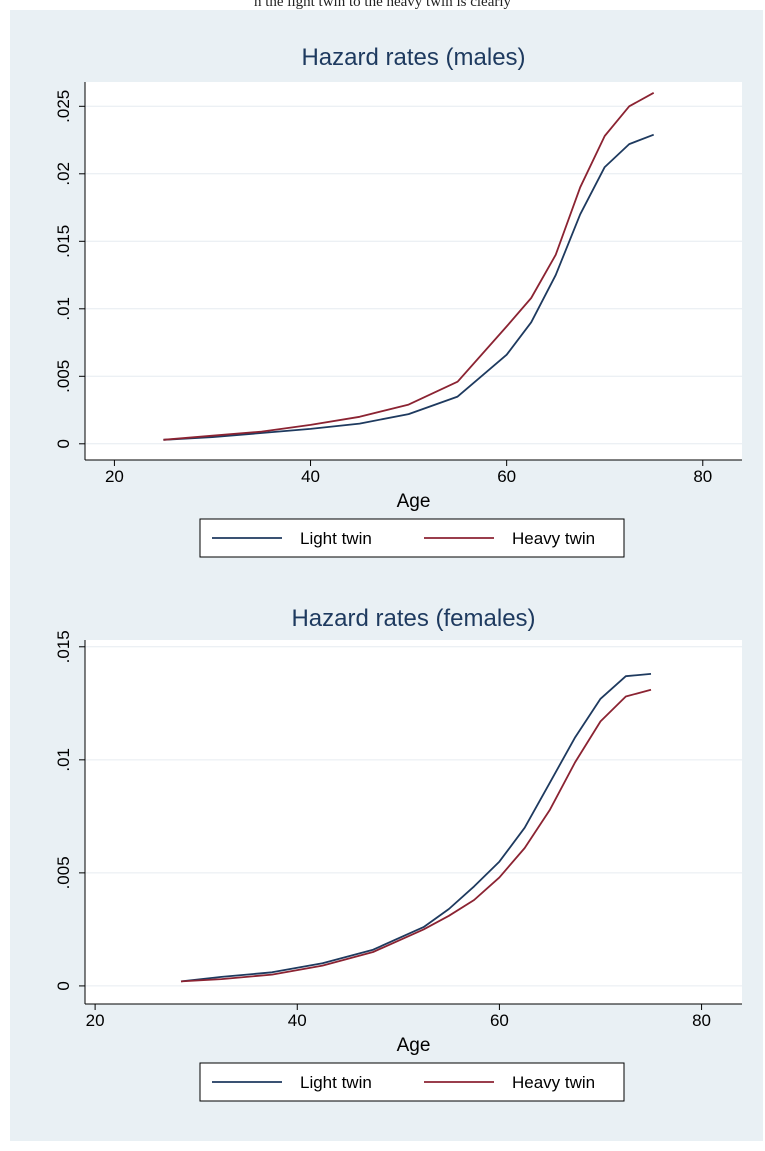  Describe the element at coordinates (63, 106) in the screenshot. I see `y-tick-label: .025` at that location.